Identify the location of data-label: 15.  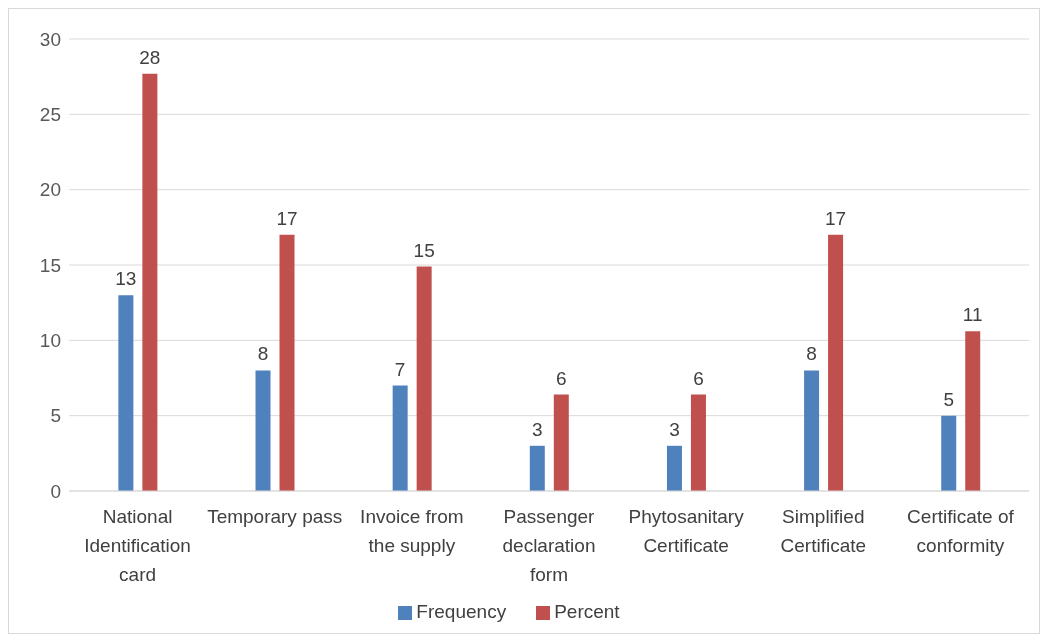
(424, 250).